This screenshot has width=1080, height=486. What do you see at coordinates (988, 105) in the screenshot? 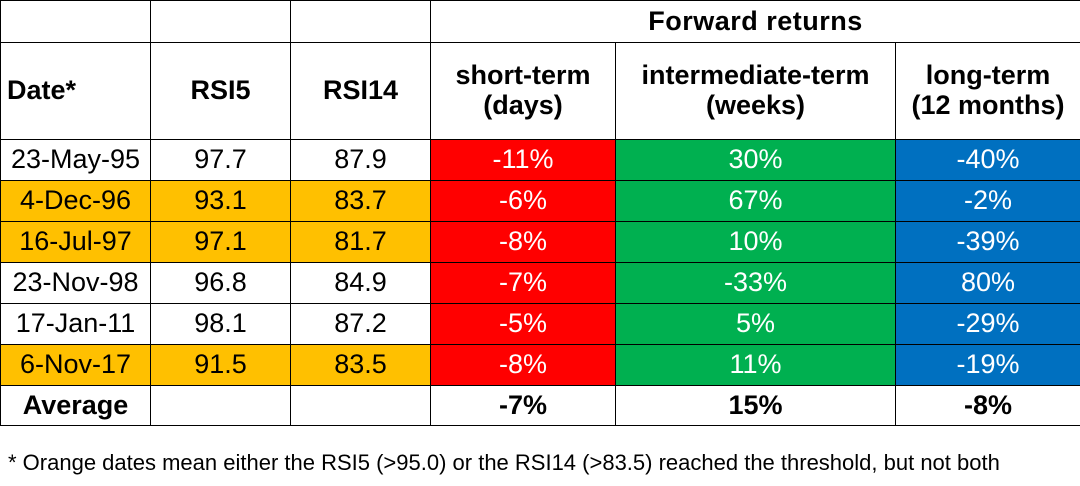
I see `long-term-header-line2: (12 months)` at bounding box center [988, 105].